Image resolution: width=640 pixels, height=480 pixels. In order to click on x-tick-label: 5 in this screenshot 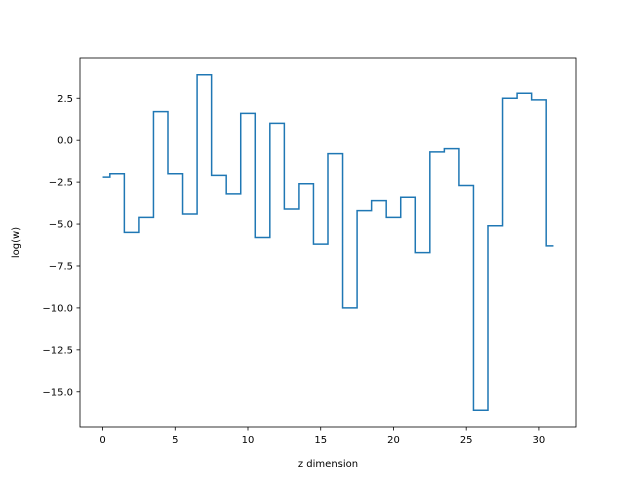, I will do `click(175, 440)`.